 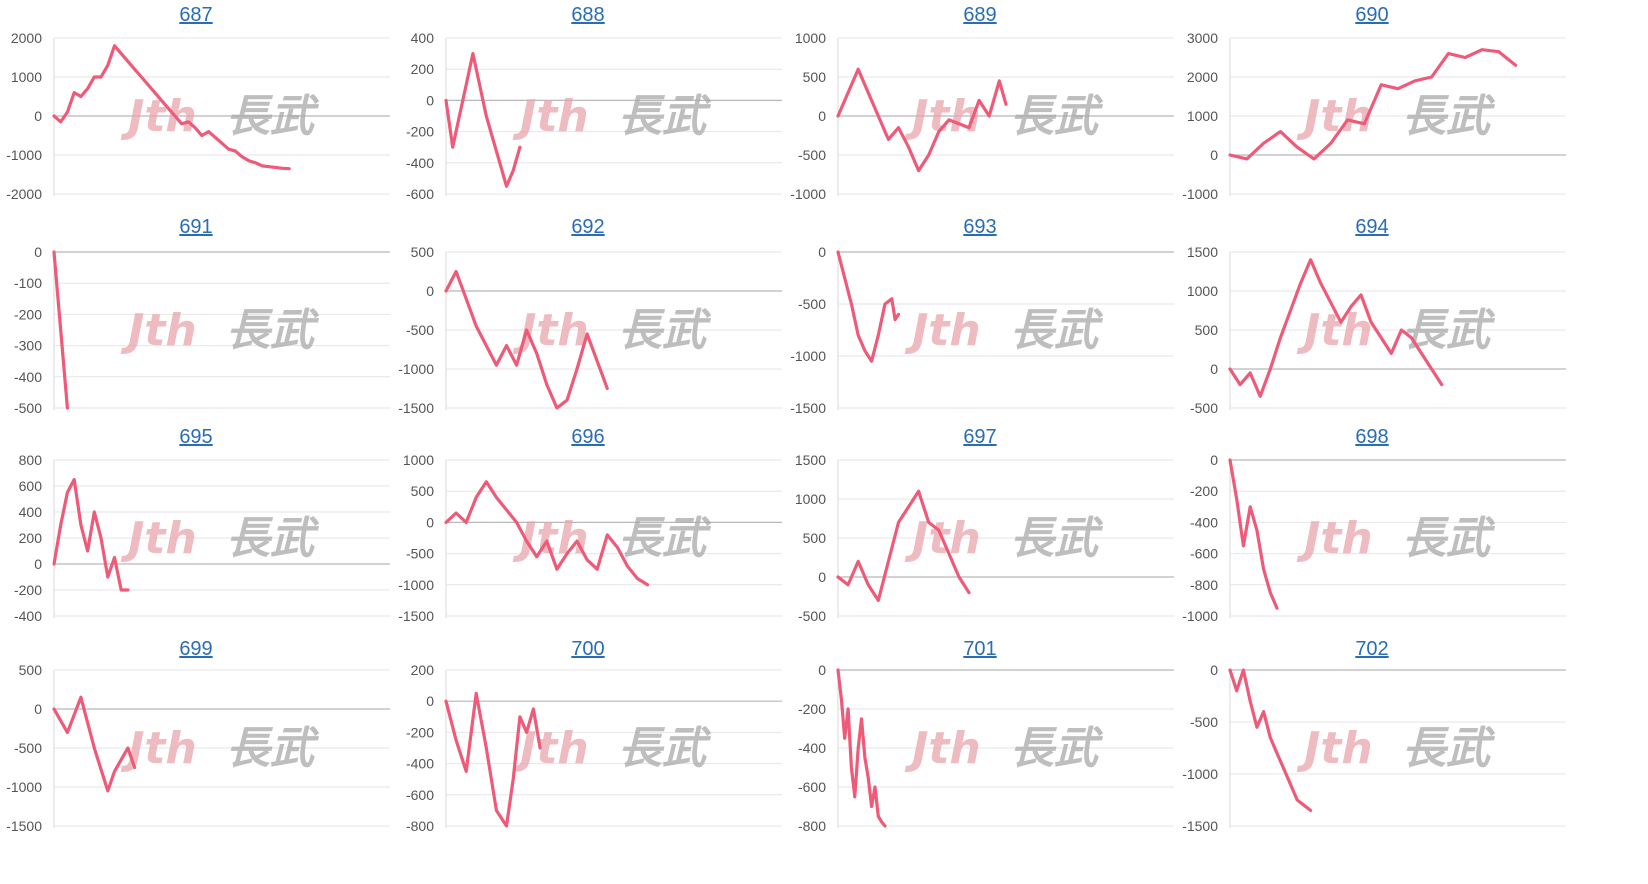 I want to click on chart-panel-700: 700 200 0 -200 -400 -600 -800 Jth 長武, so click(x=588, y=759).